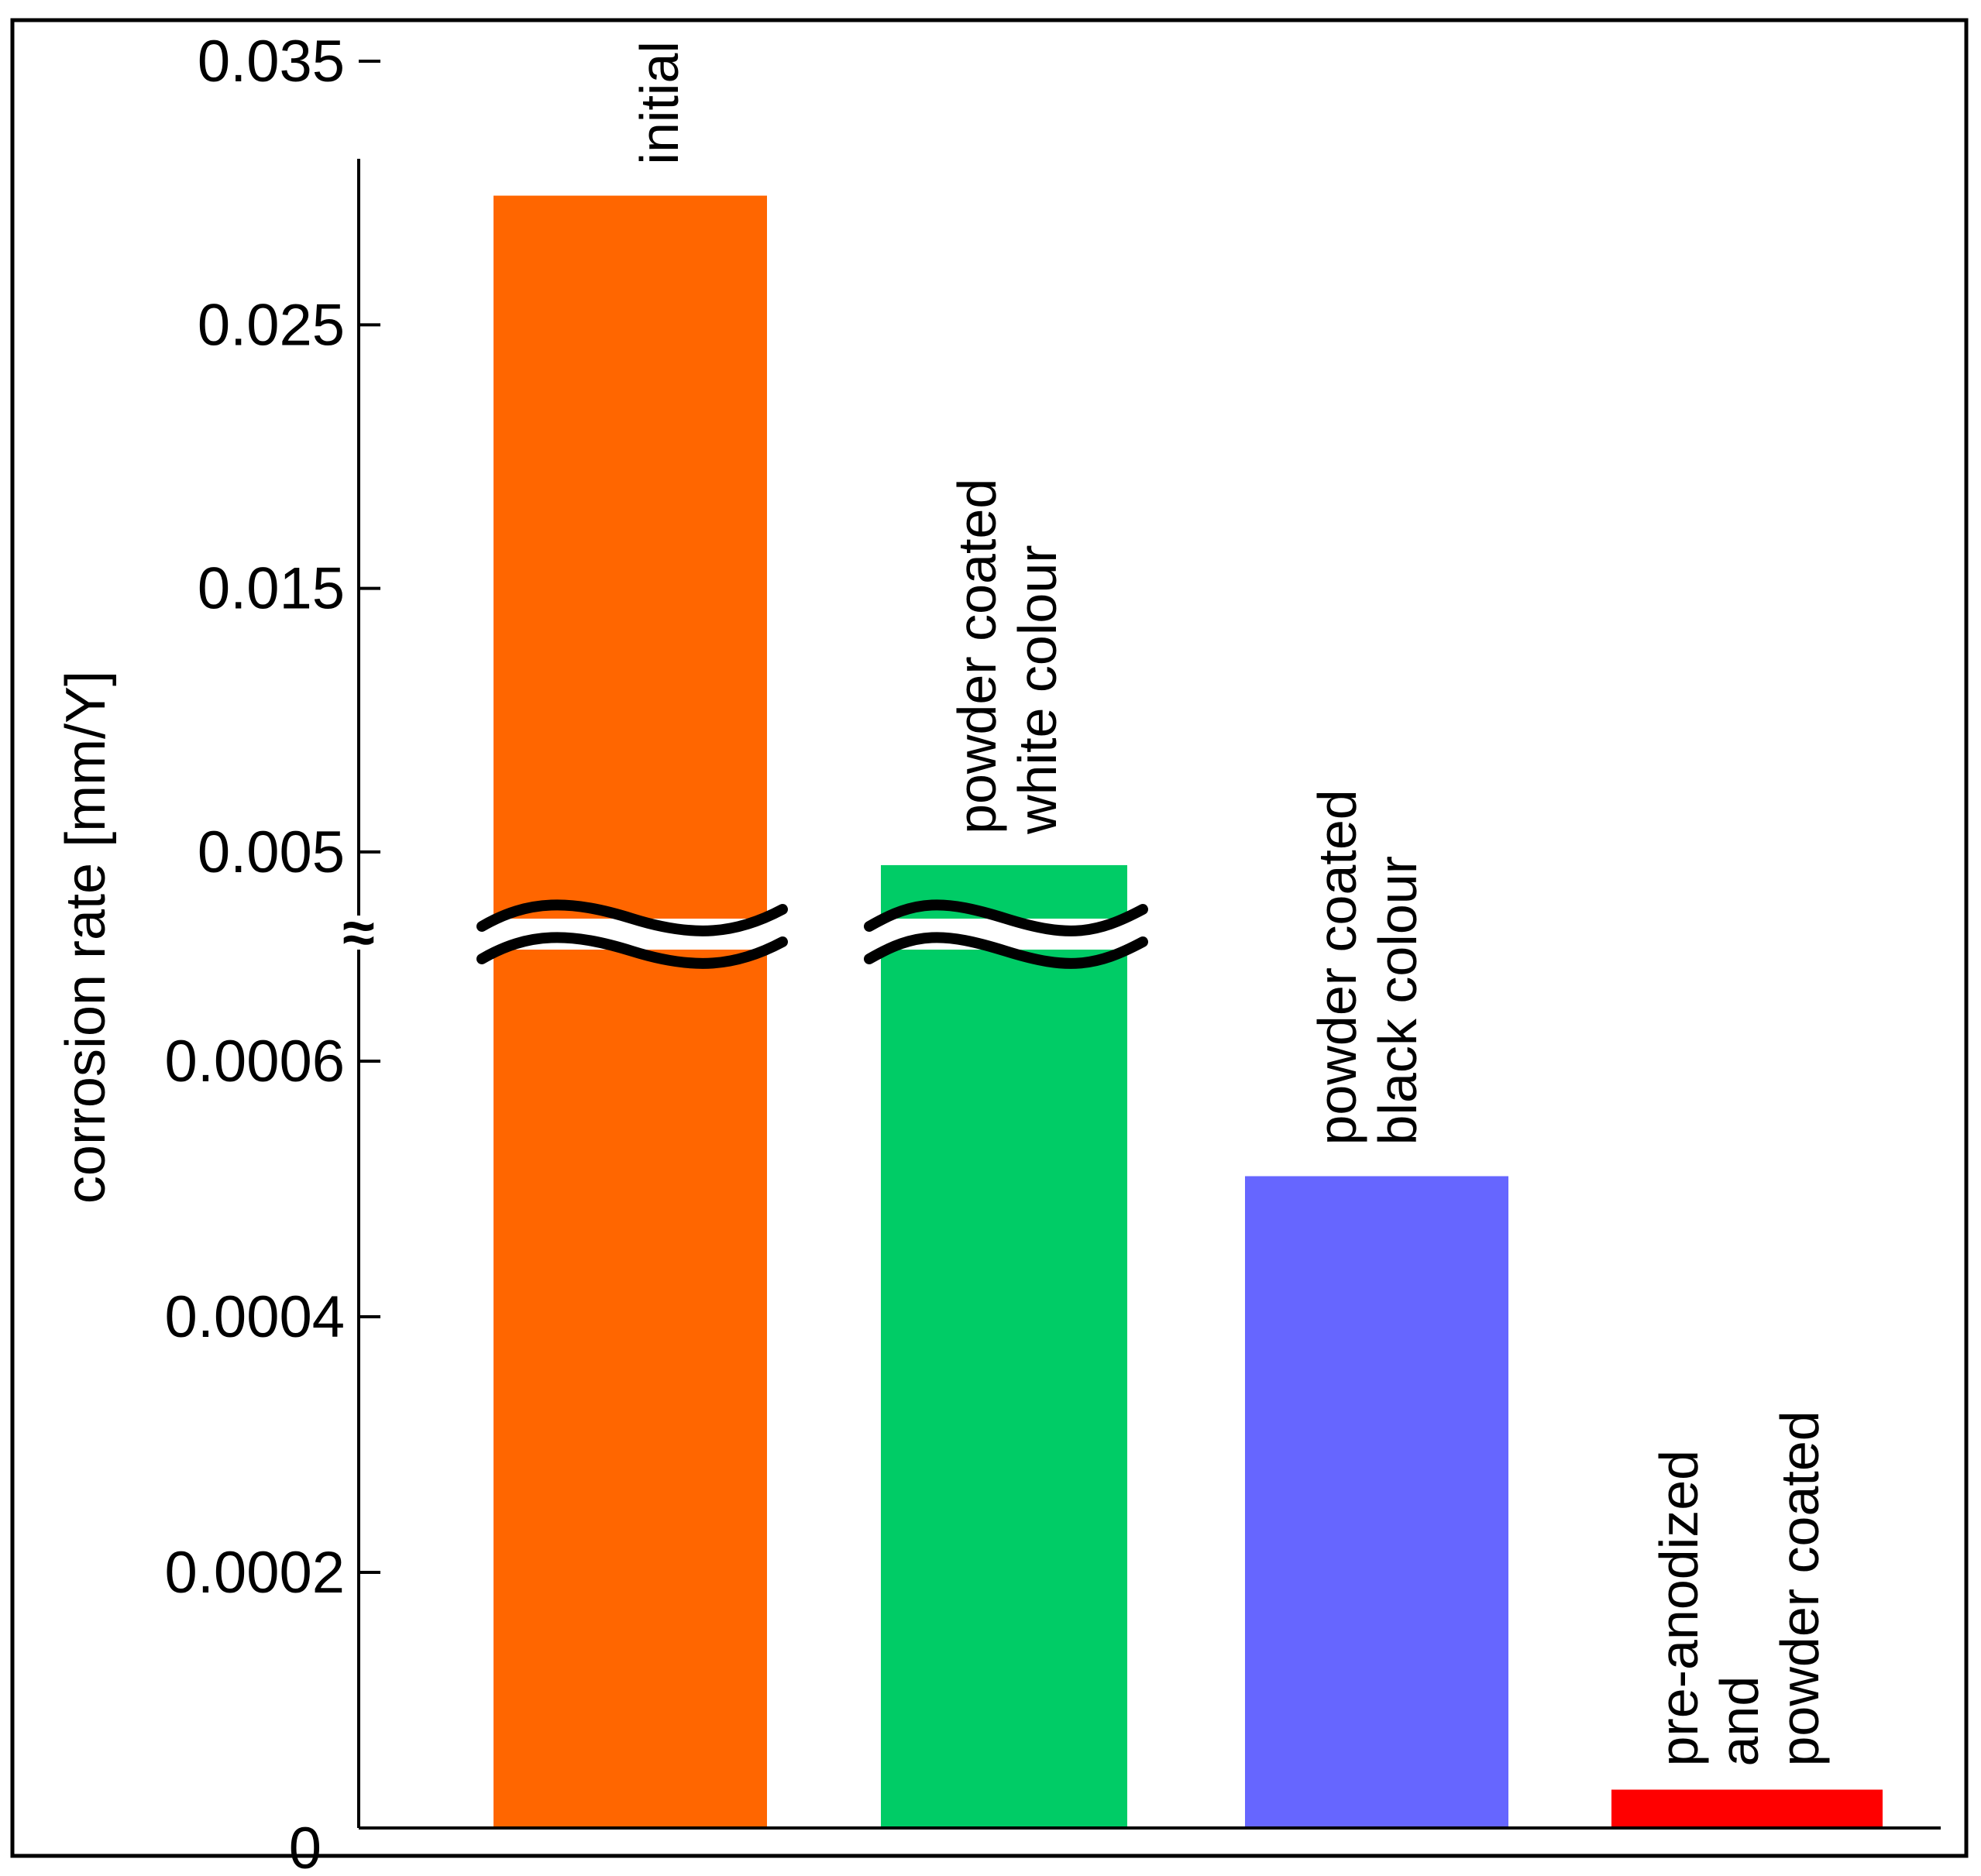  Describe the element at coordinates (659, 103) in the screenshot. I see `bar-1-label-line-1: initial` at that location.